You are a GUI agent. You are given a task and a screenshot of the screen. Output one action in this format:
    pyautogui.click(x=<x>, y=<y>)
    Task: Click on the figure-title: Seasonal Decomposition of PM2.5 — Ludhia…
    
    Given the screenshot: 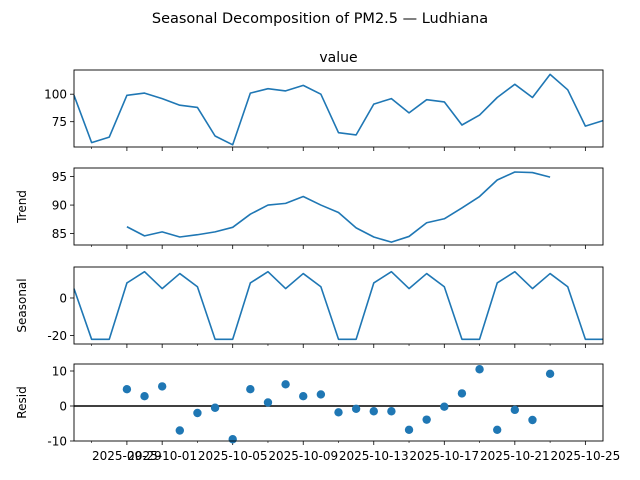 What is the action you would take?
    pyautogui.click(x=320, y=19)
    